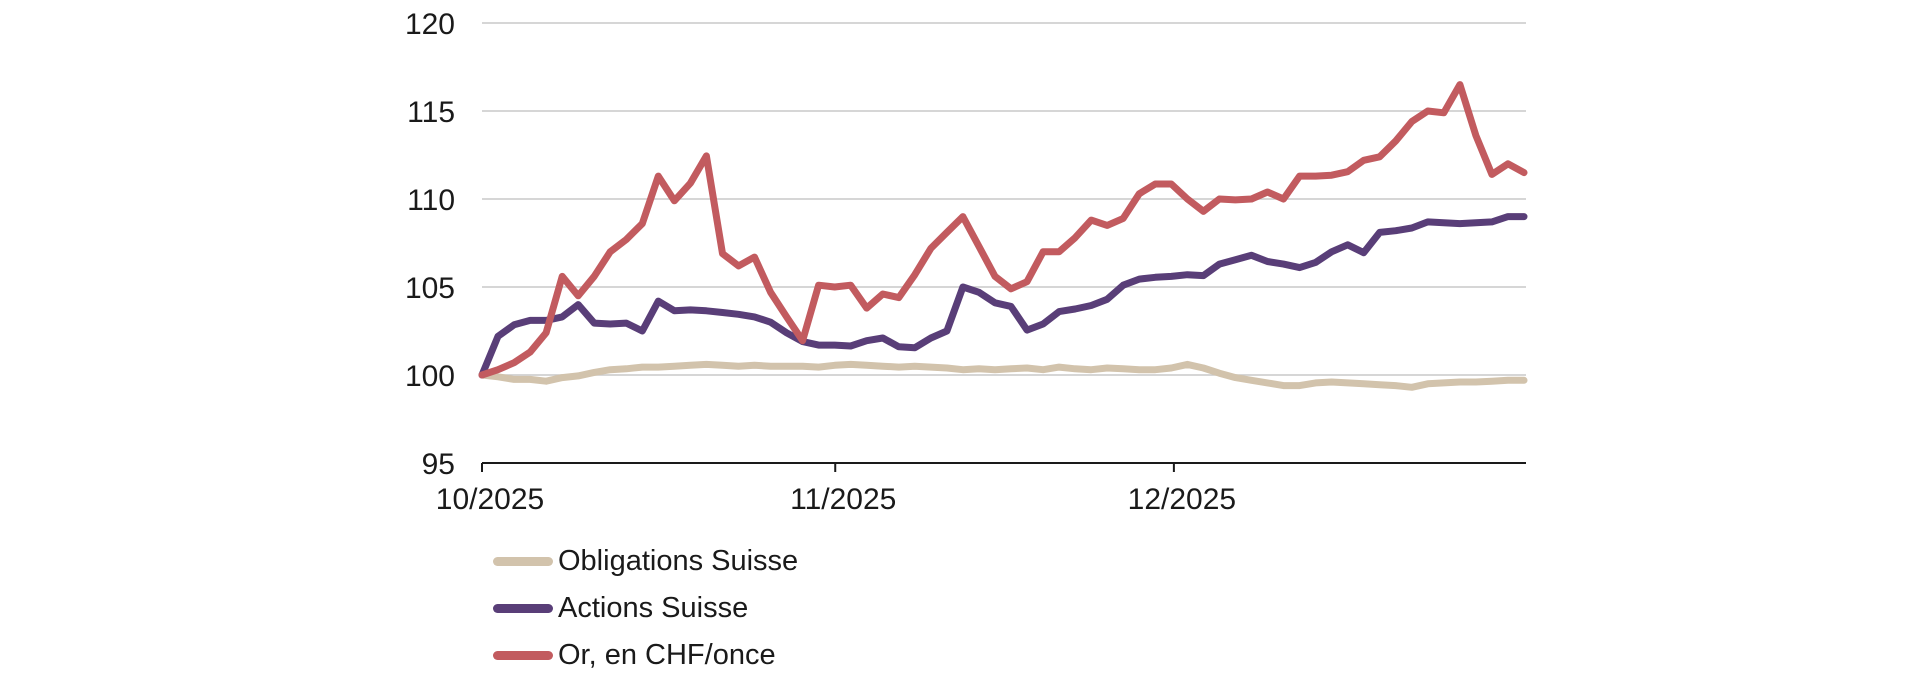 The width and height of the screenshot is (1920, 680). I want to click on legend-item-or-chf-once: Or, en CHF/once, so click(645, 655).